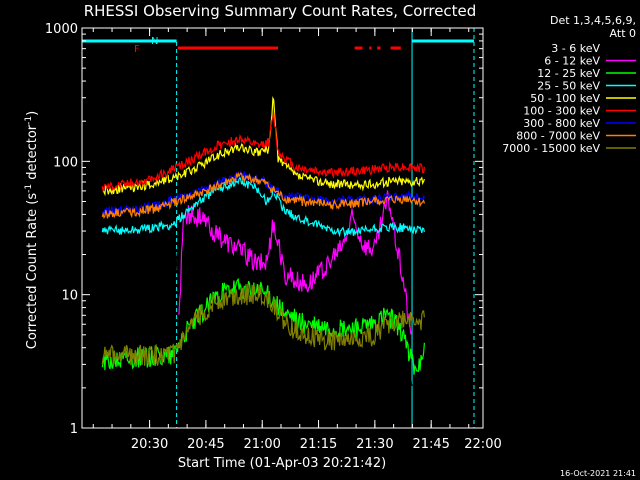  What do you see at coordinates (482, 444) in the screenshot?
I see `x-tick-label: 22:00` at bounding box center [482, 444].